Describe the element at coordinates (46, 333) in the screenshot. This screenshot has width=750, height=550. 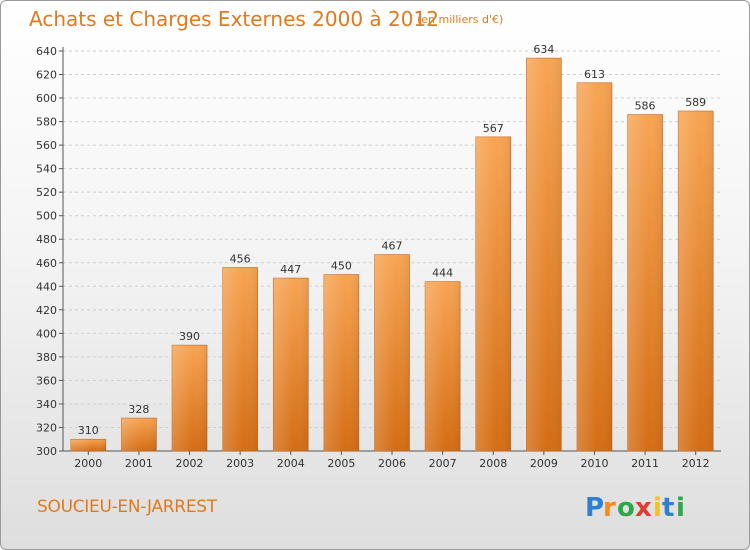
I see `y-tick-label: 400` at that location.